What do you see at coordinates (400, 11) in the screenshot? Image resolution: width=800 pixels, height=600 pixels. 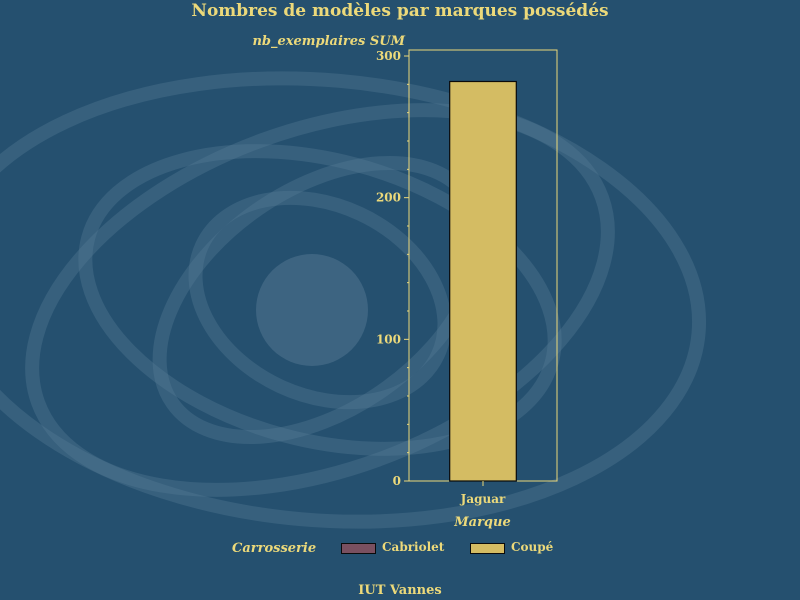 I see `chart-title: Nombres de modèles par marques possédés` at bounding box center [400, 11].